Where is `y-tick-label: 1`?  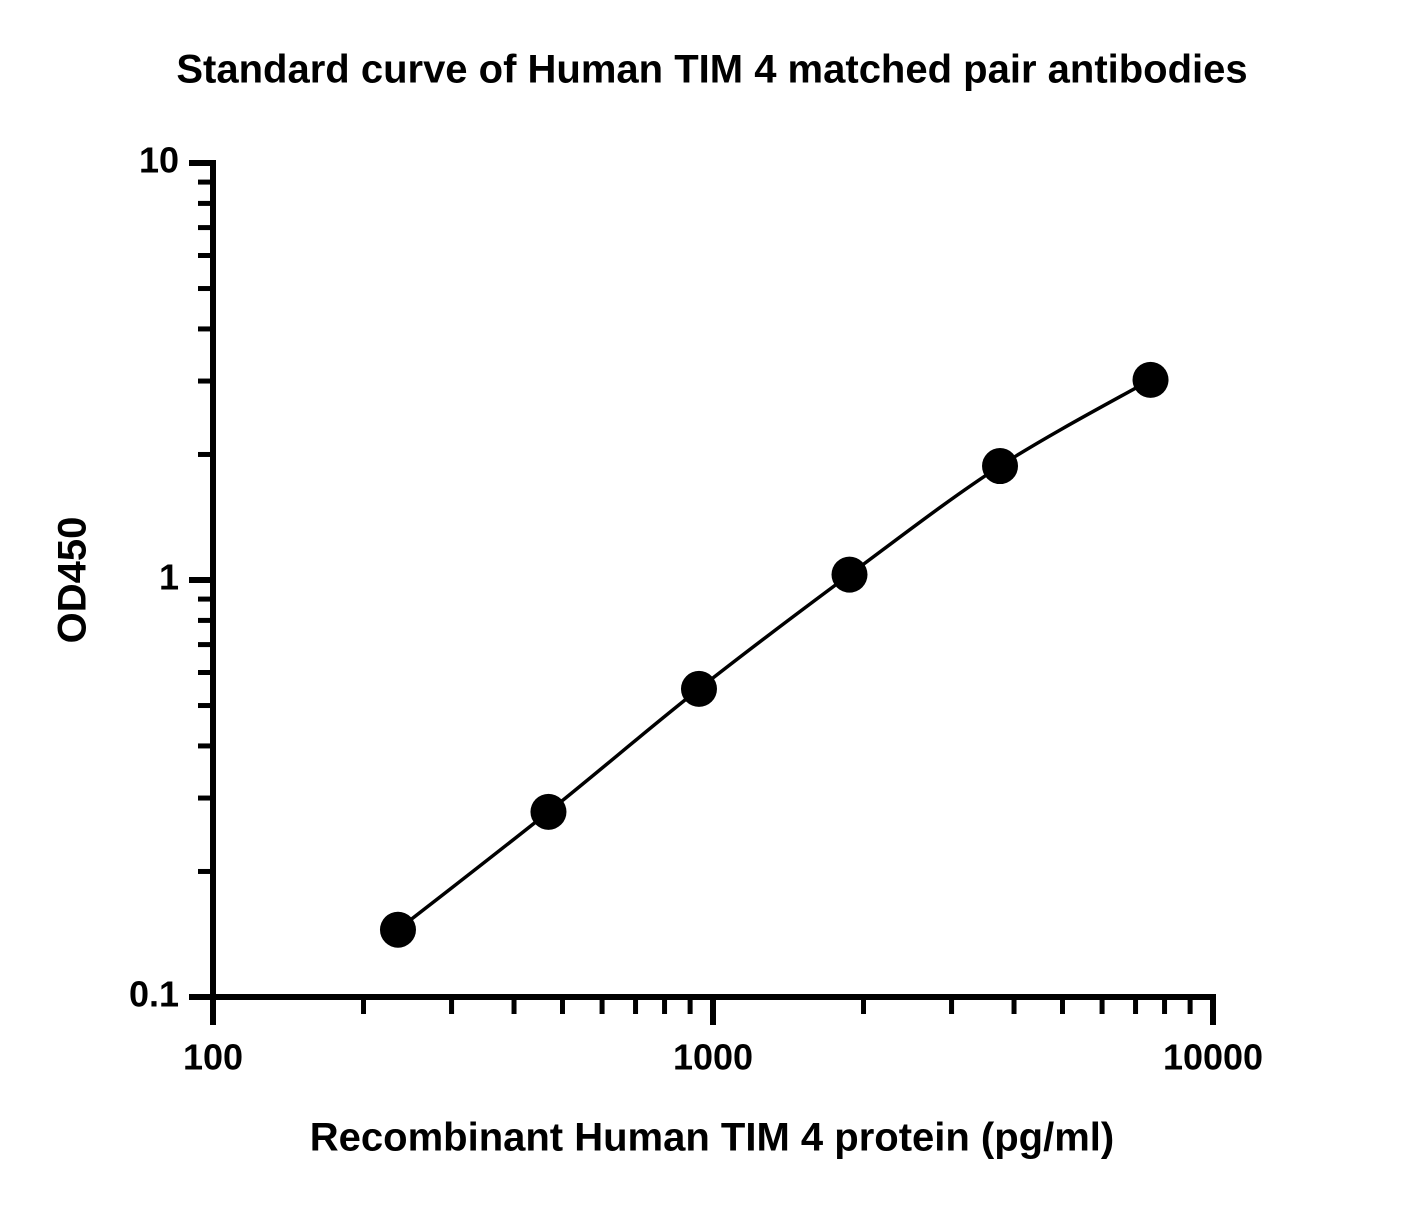 y-tick-label: 1 is located at coordinates (169, 577).